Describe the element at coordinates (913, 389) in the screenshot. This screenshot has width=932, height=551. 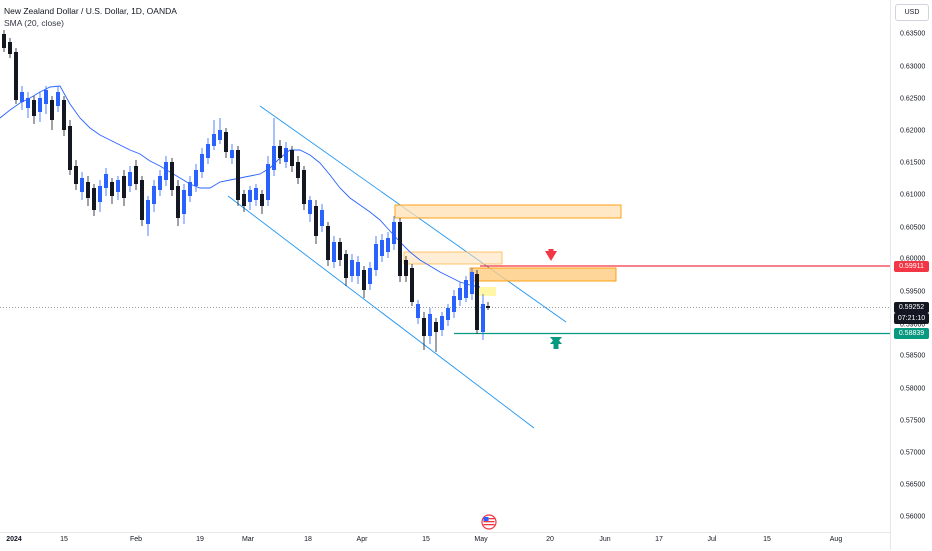
I see `price-tick: 0.58000` at that location.